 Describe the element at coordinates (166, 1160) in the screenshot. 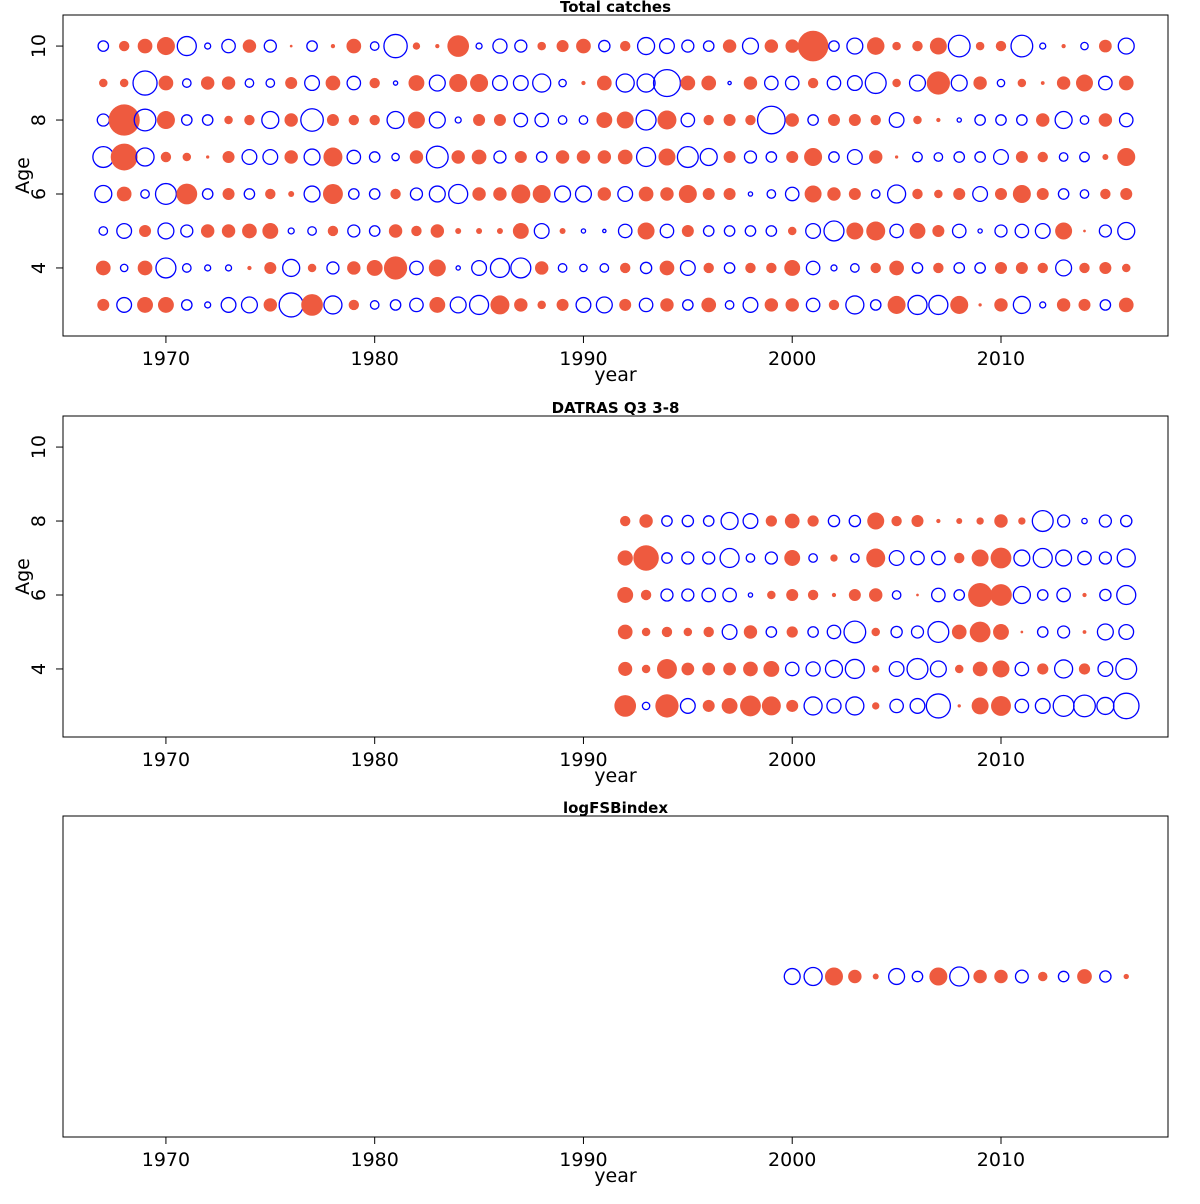

I see `x-tick-label: 1970` at that location.